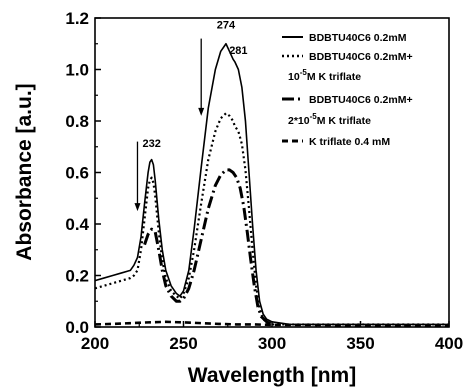 This screenshot has height=388, width=467. Describe the element at coordinates (349, 142) in the screenshot. I see `legend-label-4: K triflate 0.4 mM` at that location.